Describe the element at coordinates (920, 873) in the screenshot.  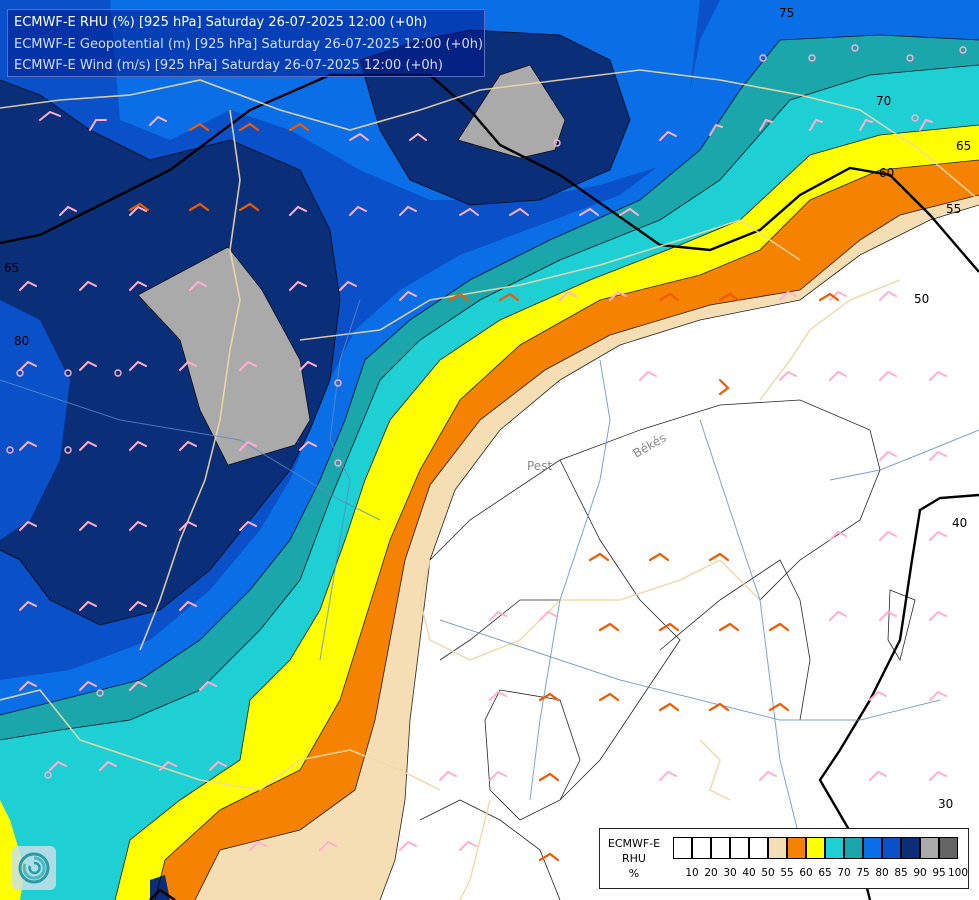
I see `legend-tick-label: 90` at that location.